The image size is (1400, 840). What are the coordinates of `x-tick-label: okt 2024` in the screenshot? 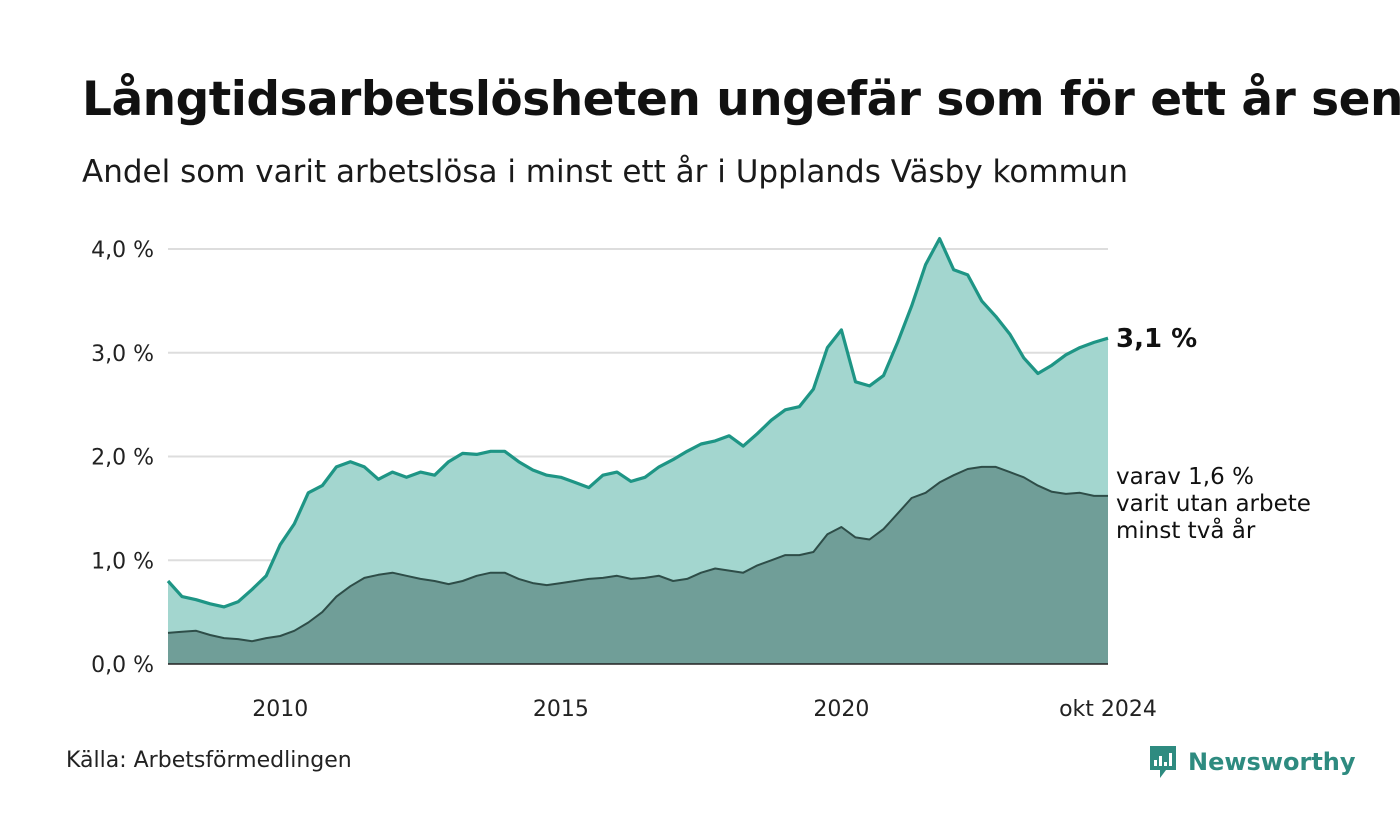 It's located at (1108, 709).